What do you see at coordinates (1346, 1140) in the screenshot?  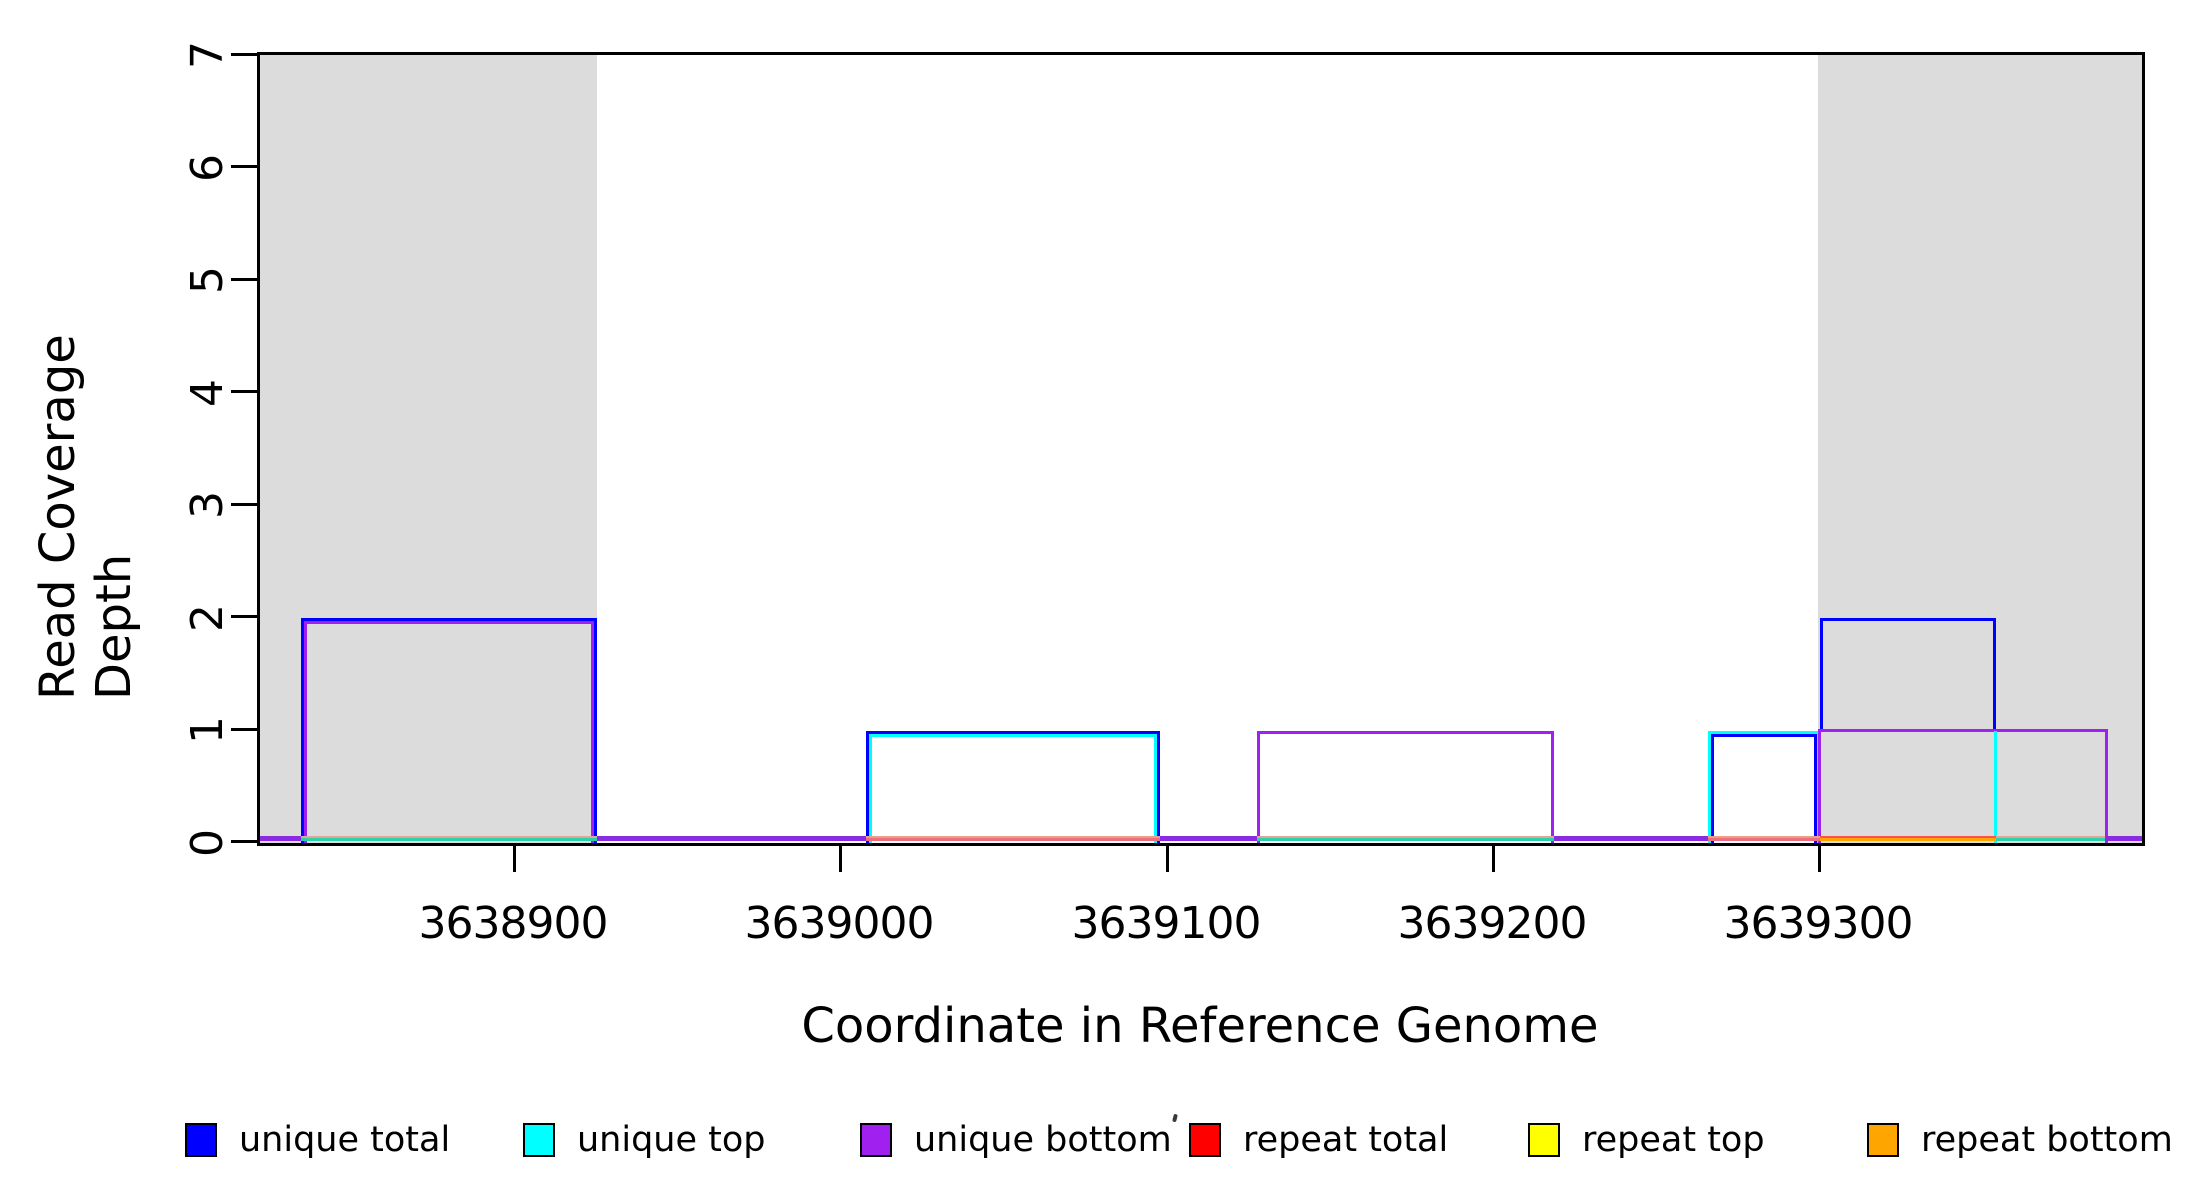 I see `legend-label: repeat total` at bounding box center [1346, 1140].